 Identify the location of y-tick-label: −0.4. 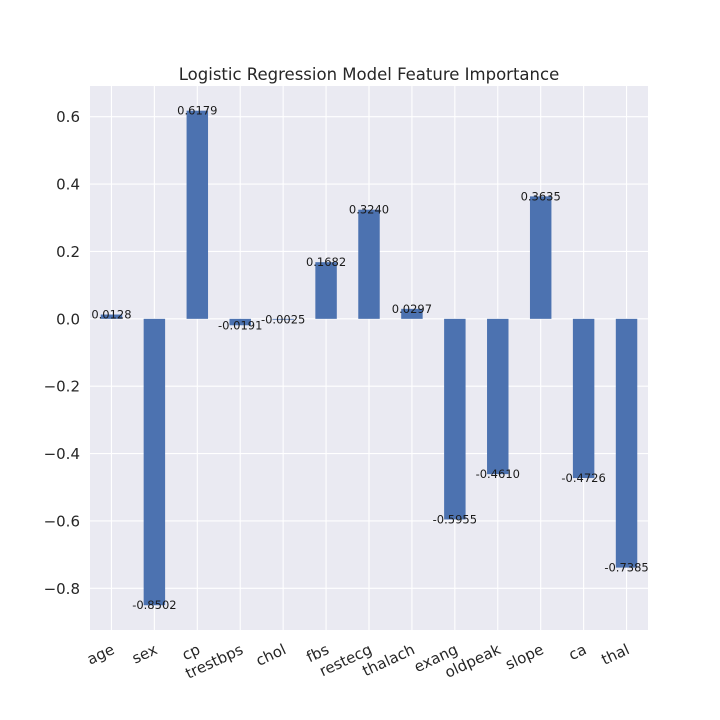
(62, 454).